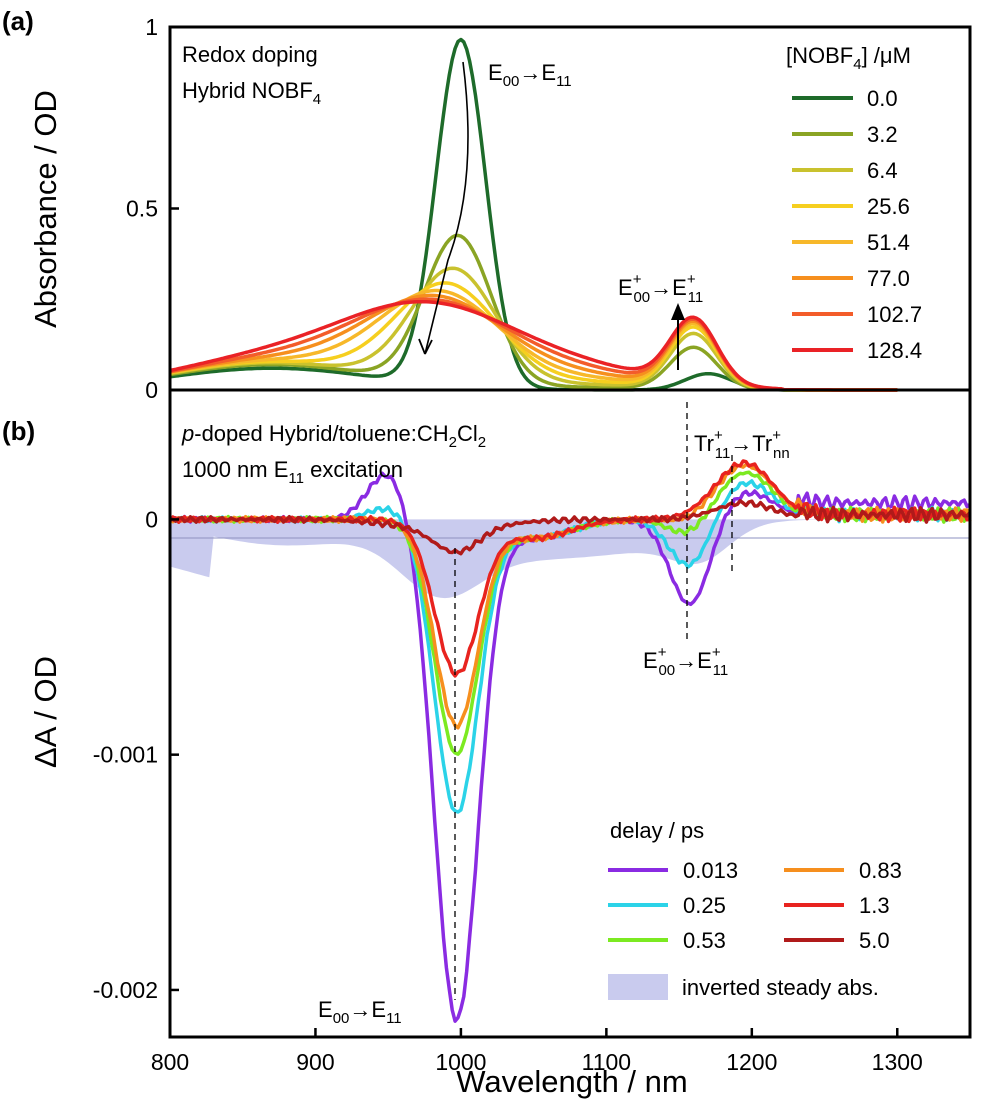 The height and width of the screenshot is (1109, 1000). I want to click on legend-a: 0.0 3.2 6.4 25.6 51.4 77.0 102.7 128.4, so click(857, 224).